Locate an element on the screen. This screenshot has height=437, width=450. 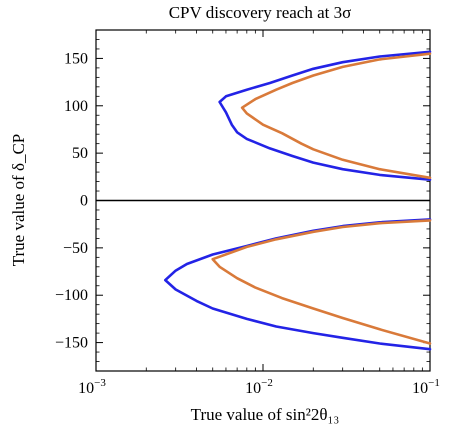
y-tick-label: −50 is located at coordinates (75, 248).